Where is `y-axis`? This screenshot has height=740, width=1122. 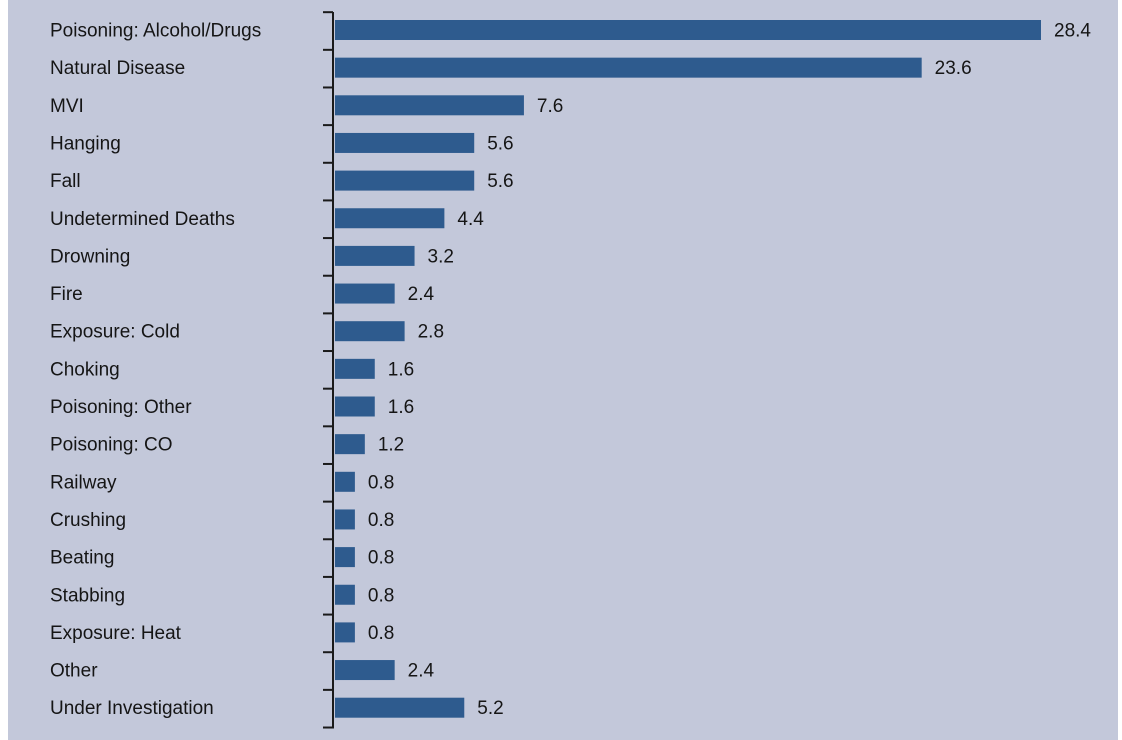 y-axis is located at coordinates (328, 370).